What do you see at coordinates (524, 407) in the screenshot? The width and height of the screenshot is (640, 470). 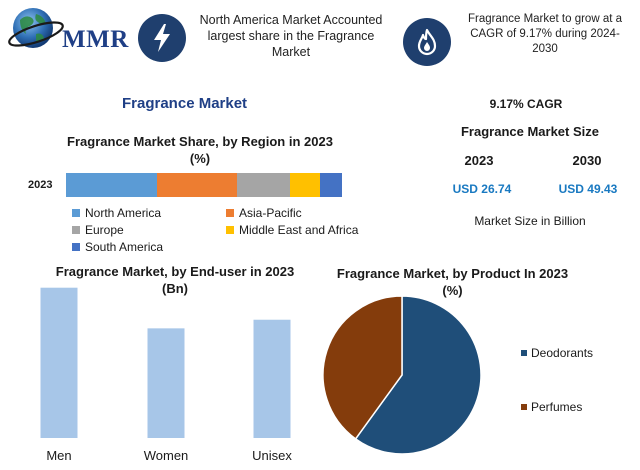 I see `pie-legend-swatch-perfumes` at bounding box center [524, 407].